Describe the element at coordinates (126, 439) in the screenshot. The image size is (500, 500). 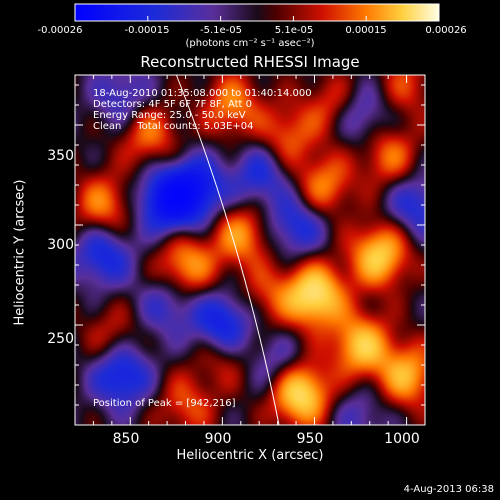
I see `x-tick-label: 850` at that location.